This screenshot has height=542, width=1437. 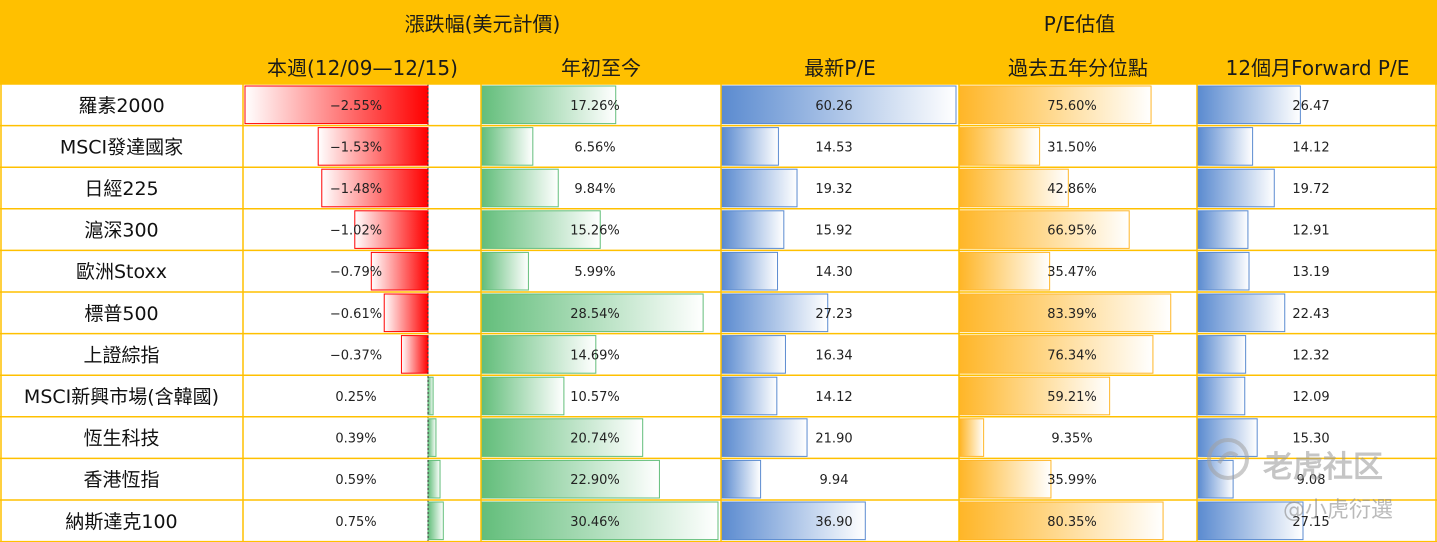 I want to click on forward-pe-label: 12.32, so click(x=1310, y=355).